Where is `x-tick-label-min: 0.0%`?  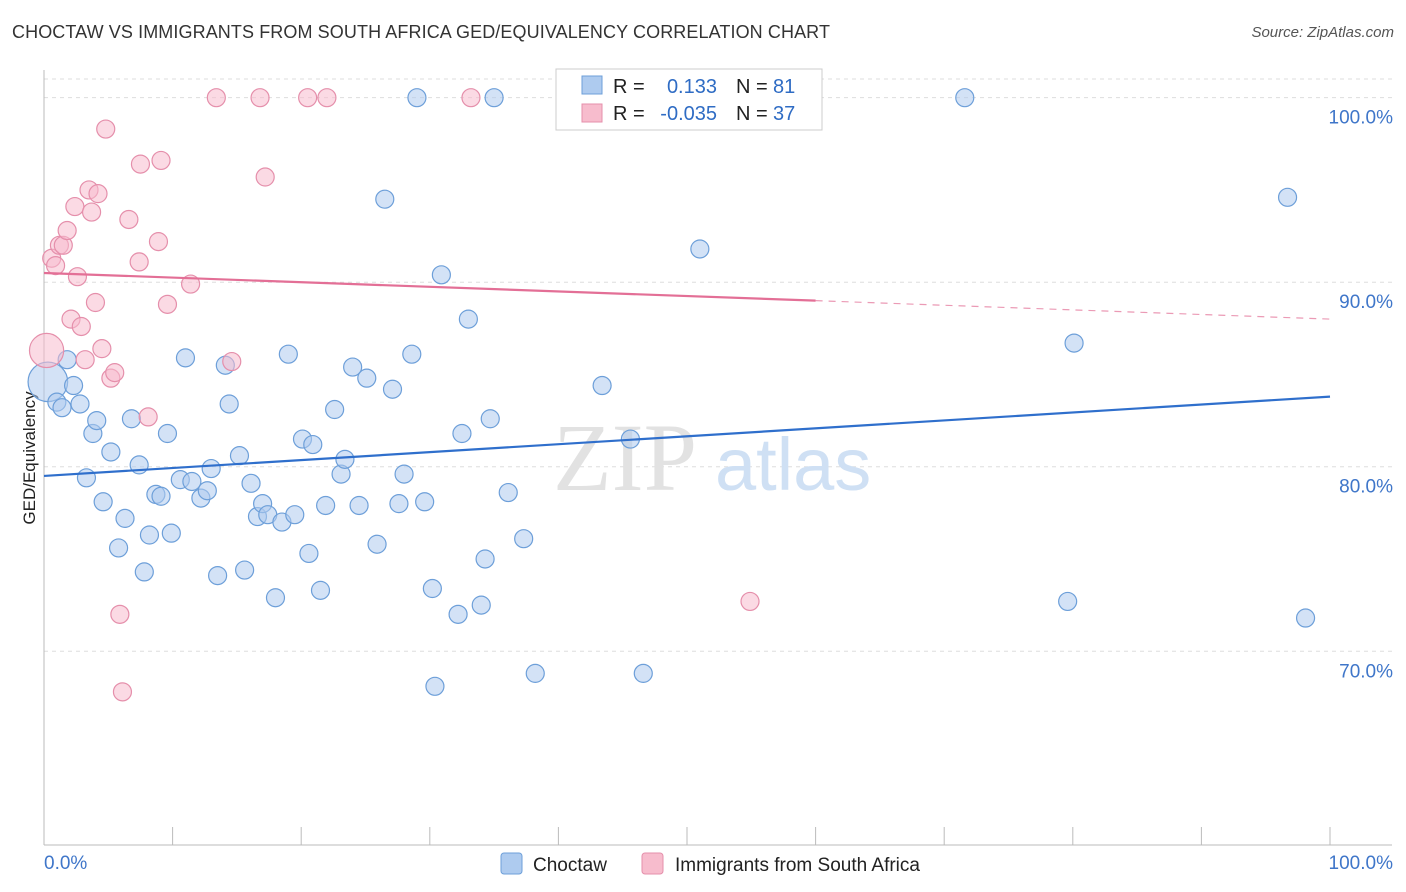 x-tick-label-min: 0.0% is located at coordinates (65, 863).